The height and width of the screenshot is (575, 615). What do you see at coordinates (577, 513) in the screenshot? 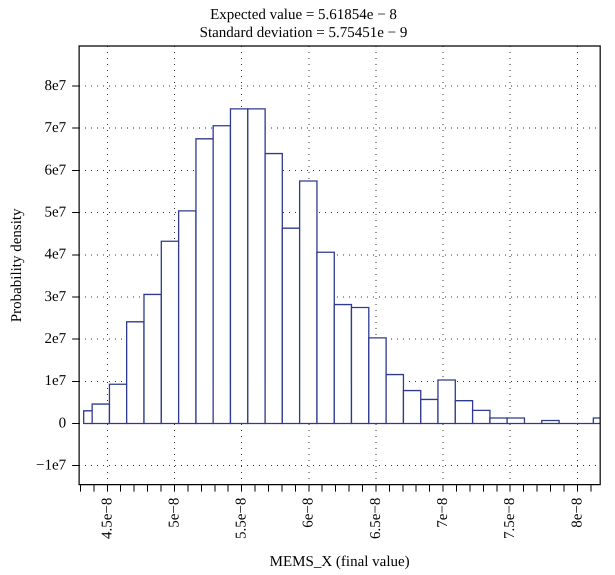
I see `x-tick-label: 8e−8` at bounding box center [577, 513].